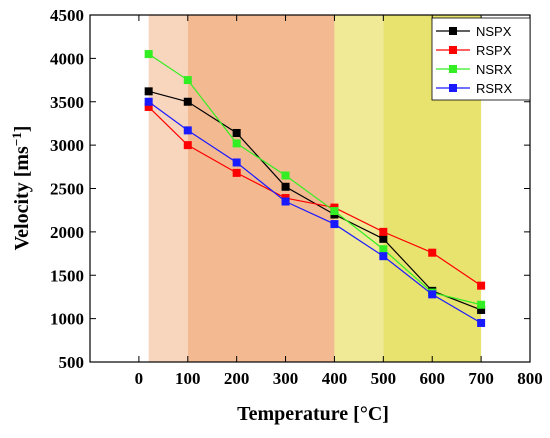 This screenshot has width=550, height=438. Describe the element at coordinates (67, 189) in the screenshot. I see `y-tick-label-2500: 2500` at that location.